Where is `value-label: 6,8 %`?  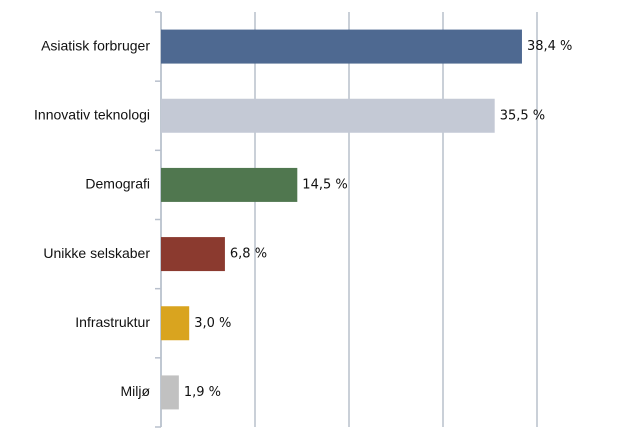 value-label: 6,8 % is located at coordinates (248, 254).